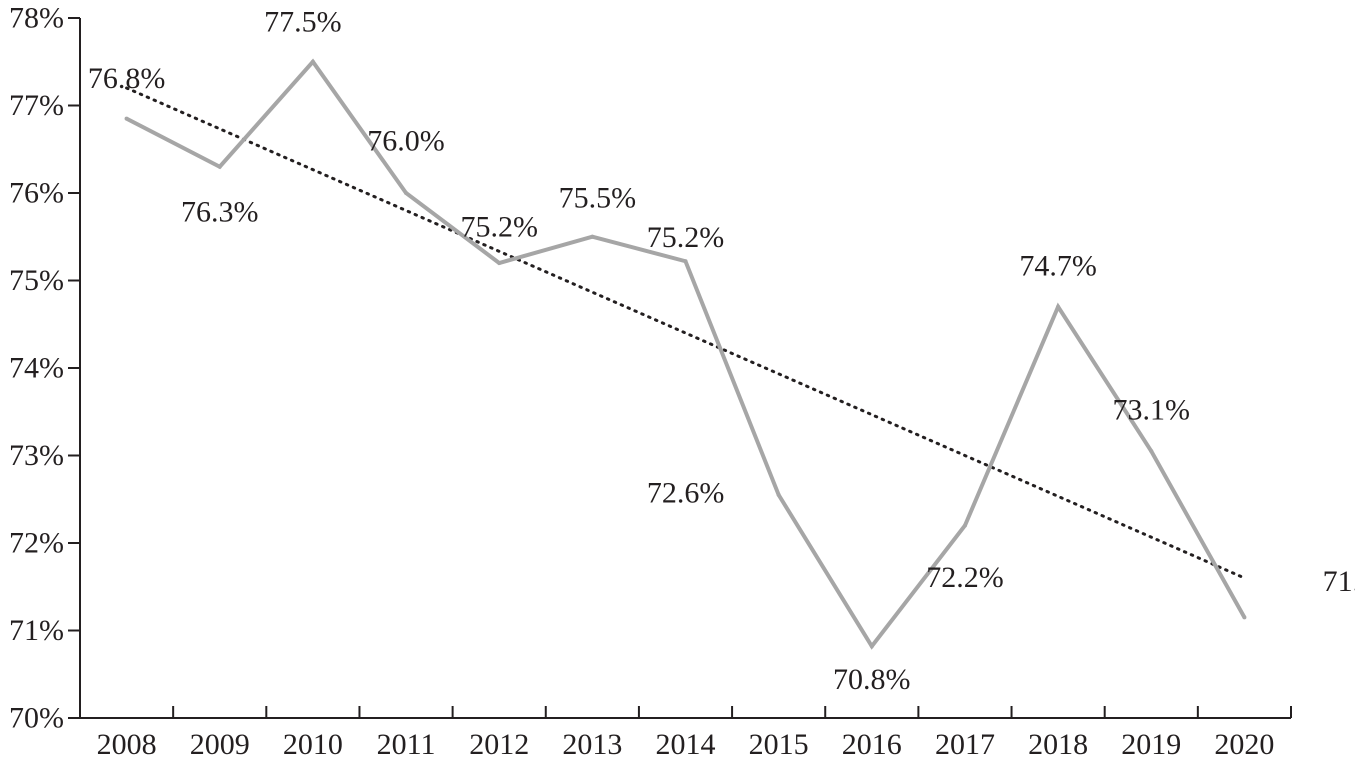  What do you see at coordinates (1152, 410) in the screenshot?
I see `data-label: 73.1%` at bounding box center [1152, 410].